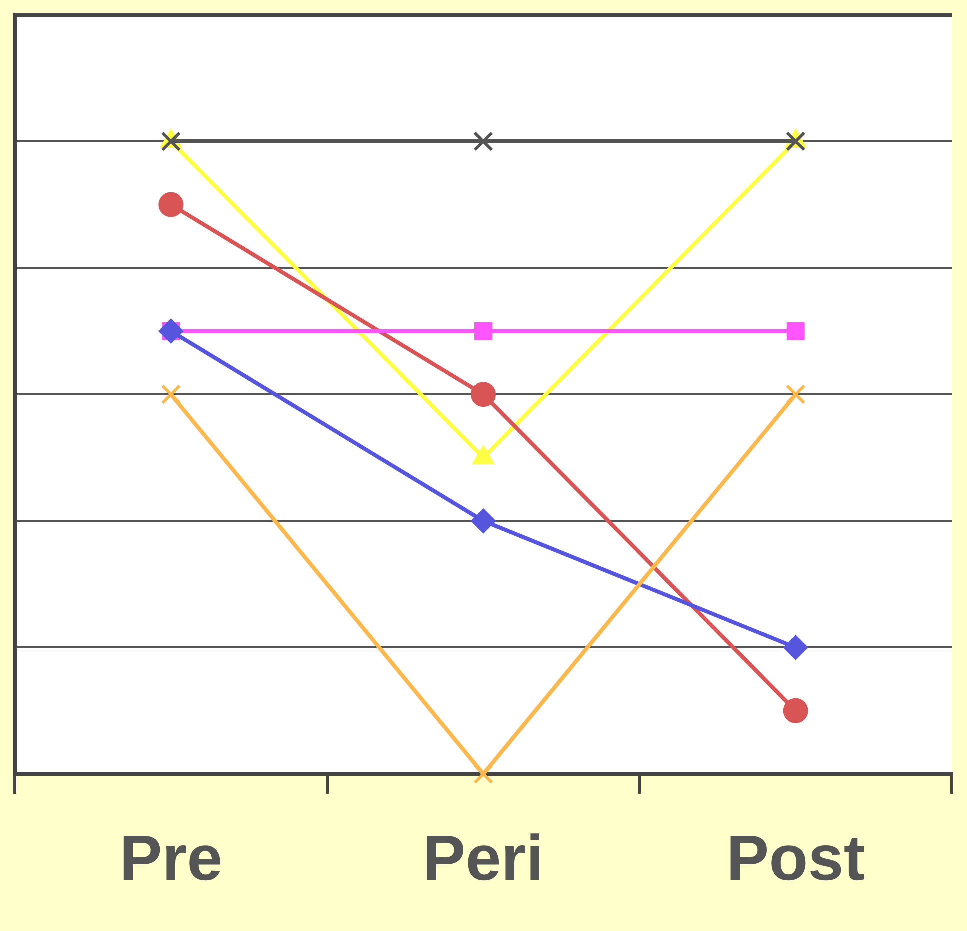 Image resolution: width=967 pixels, height=931 pixels. What do you see at coordinates (171, 858) in the screenshot?
I see `x-tick-label: Pre` at bounding box center [171, 858].